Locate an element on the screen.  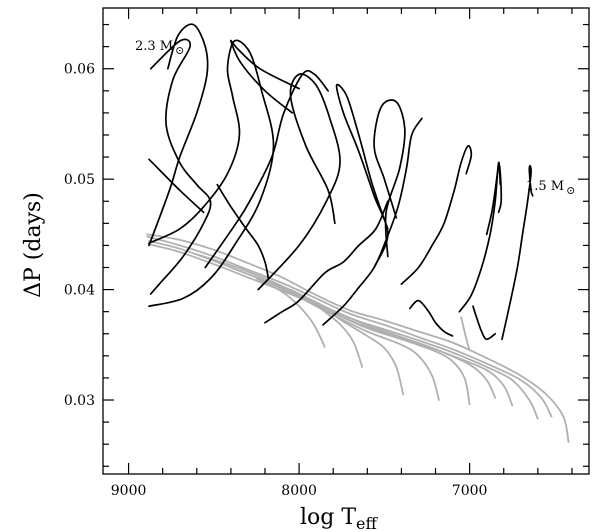
x-axis-title: log Teff is located at coordinates (339, 518).